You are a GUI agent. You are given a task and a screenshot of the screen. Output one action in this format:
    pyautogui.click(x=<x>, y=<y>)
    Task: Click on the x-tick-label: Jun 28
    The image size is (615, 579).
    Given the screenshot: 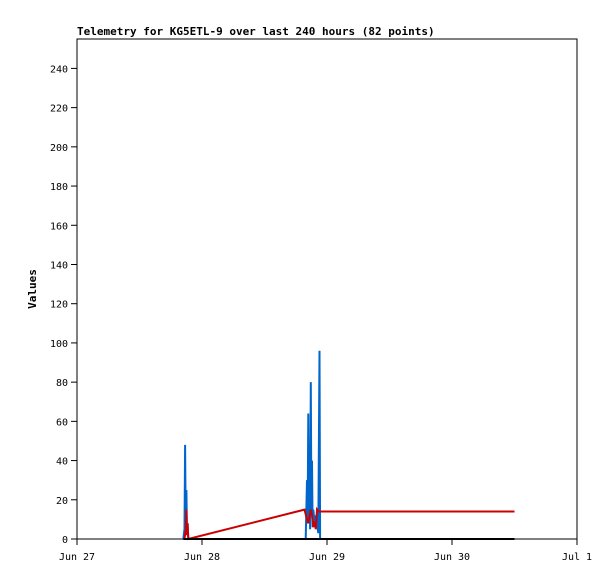 What is the action you would take?
    pyautogui.click(x=202, y=557)
    